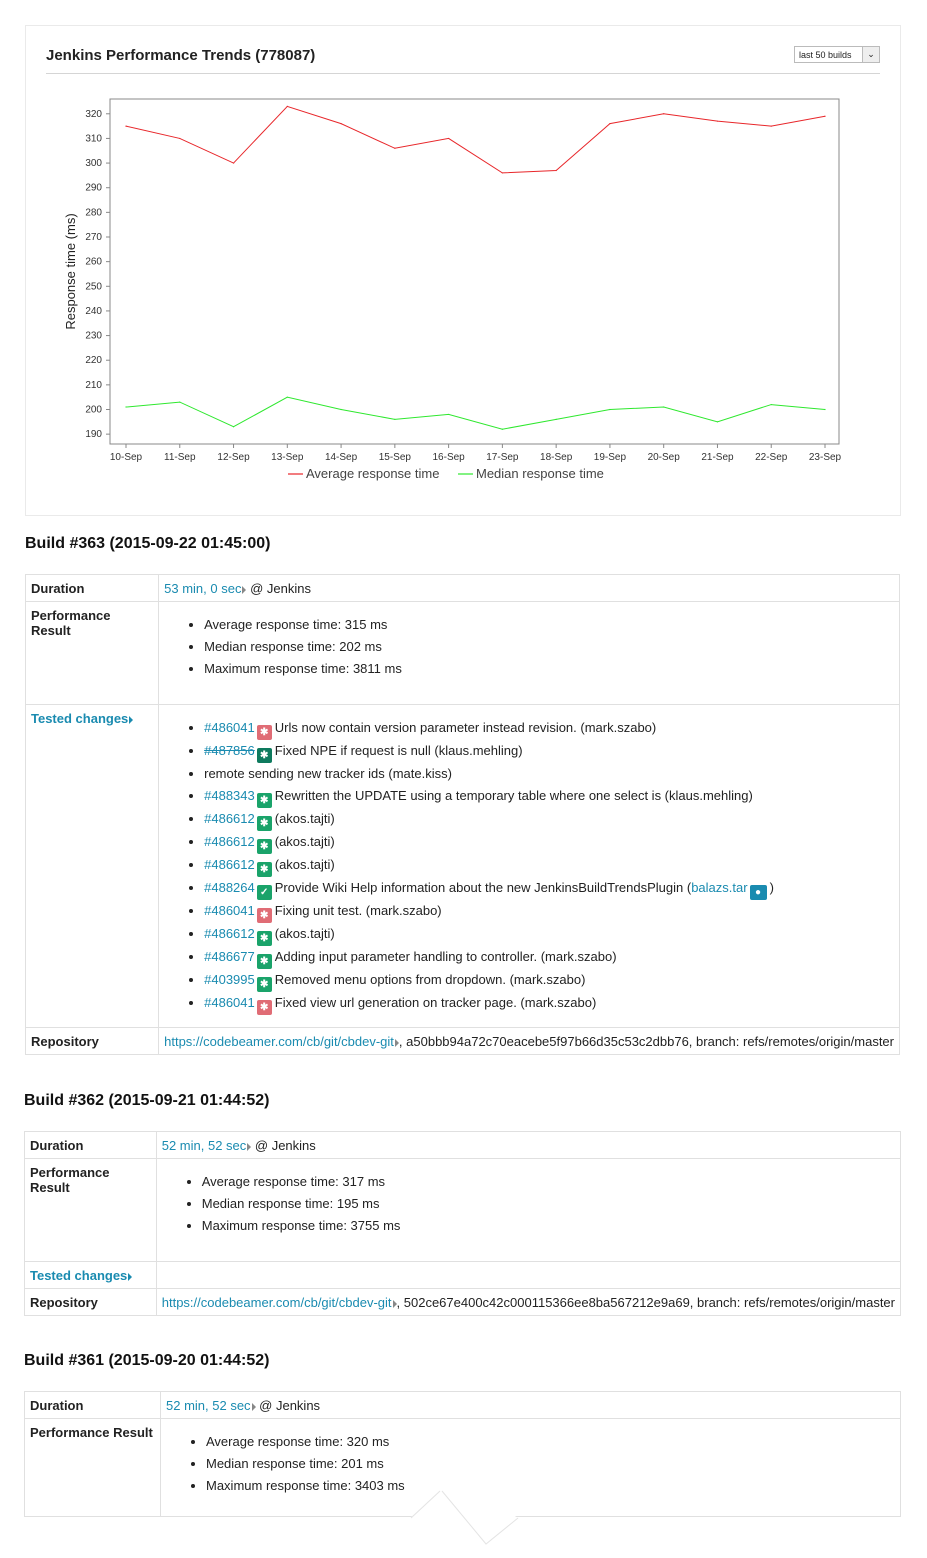 The width and height of the screenshot is (927, 1558). What do you see at coordinates (548, 1204) in the screenshot?
I see `median-response: Median response time: 195 ms` at bounding box center [548, 1204].